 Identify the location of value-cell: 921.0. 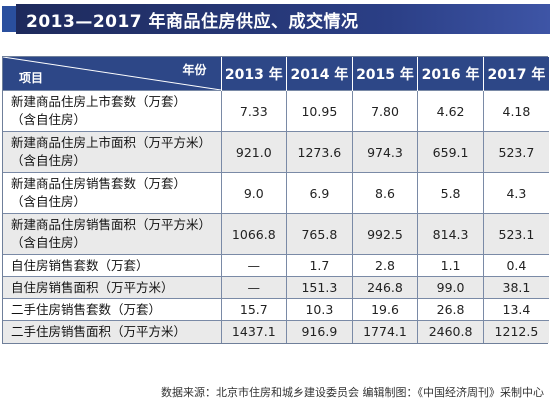
(253, 152).